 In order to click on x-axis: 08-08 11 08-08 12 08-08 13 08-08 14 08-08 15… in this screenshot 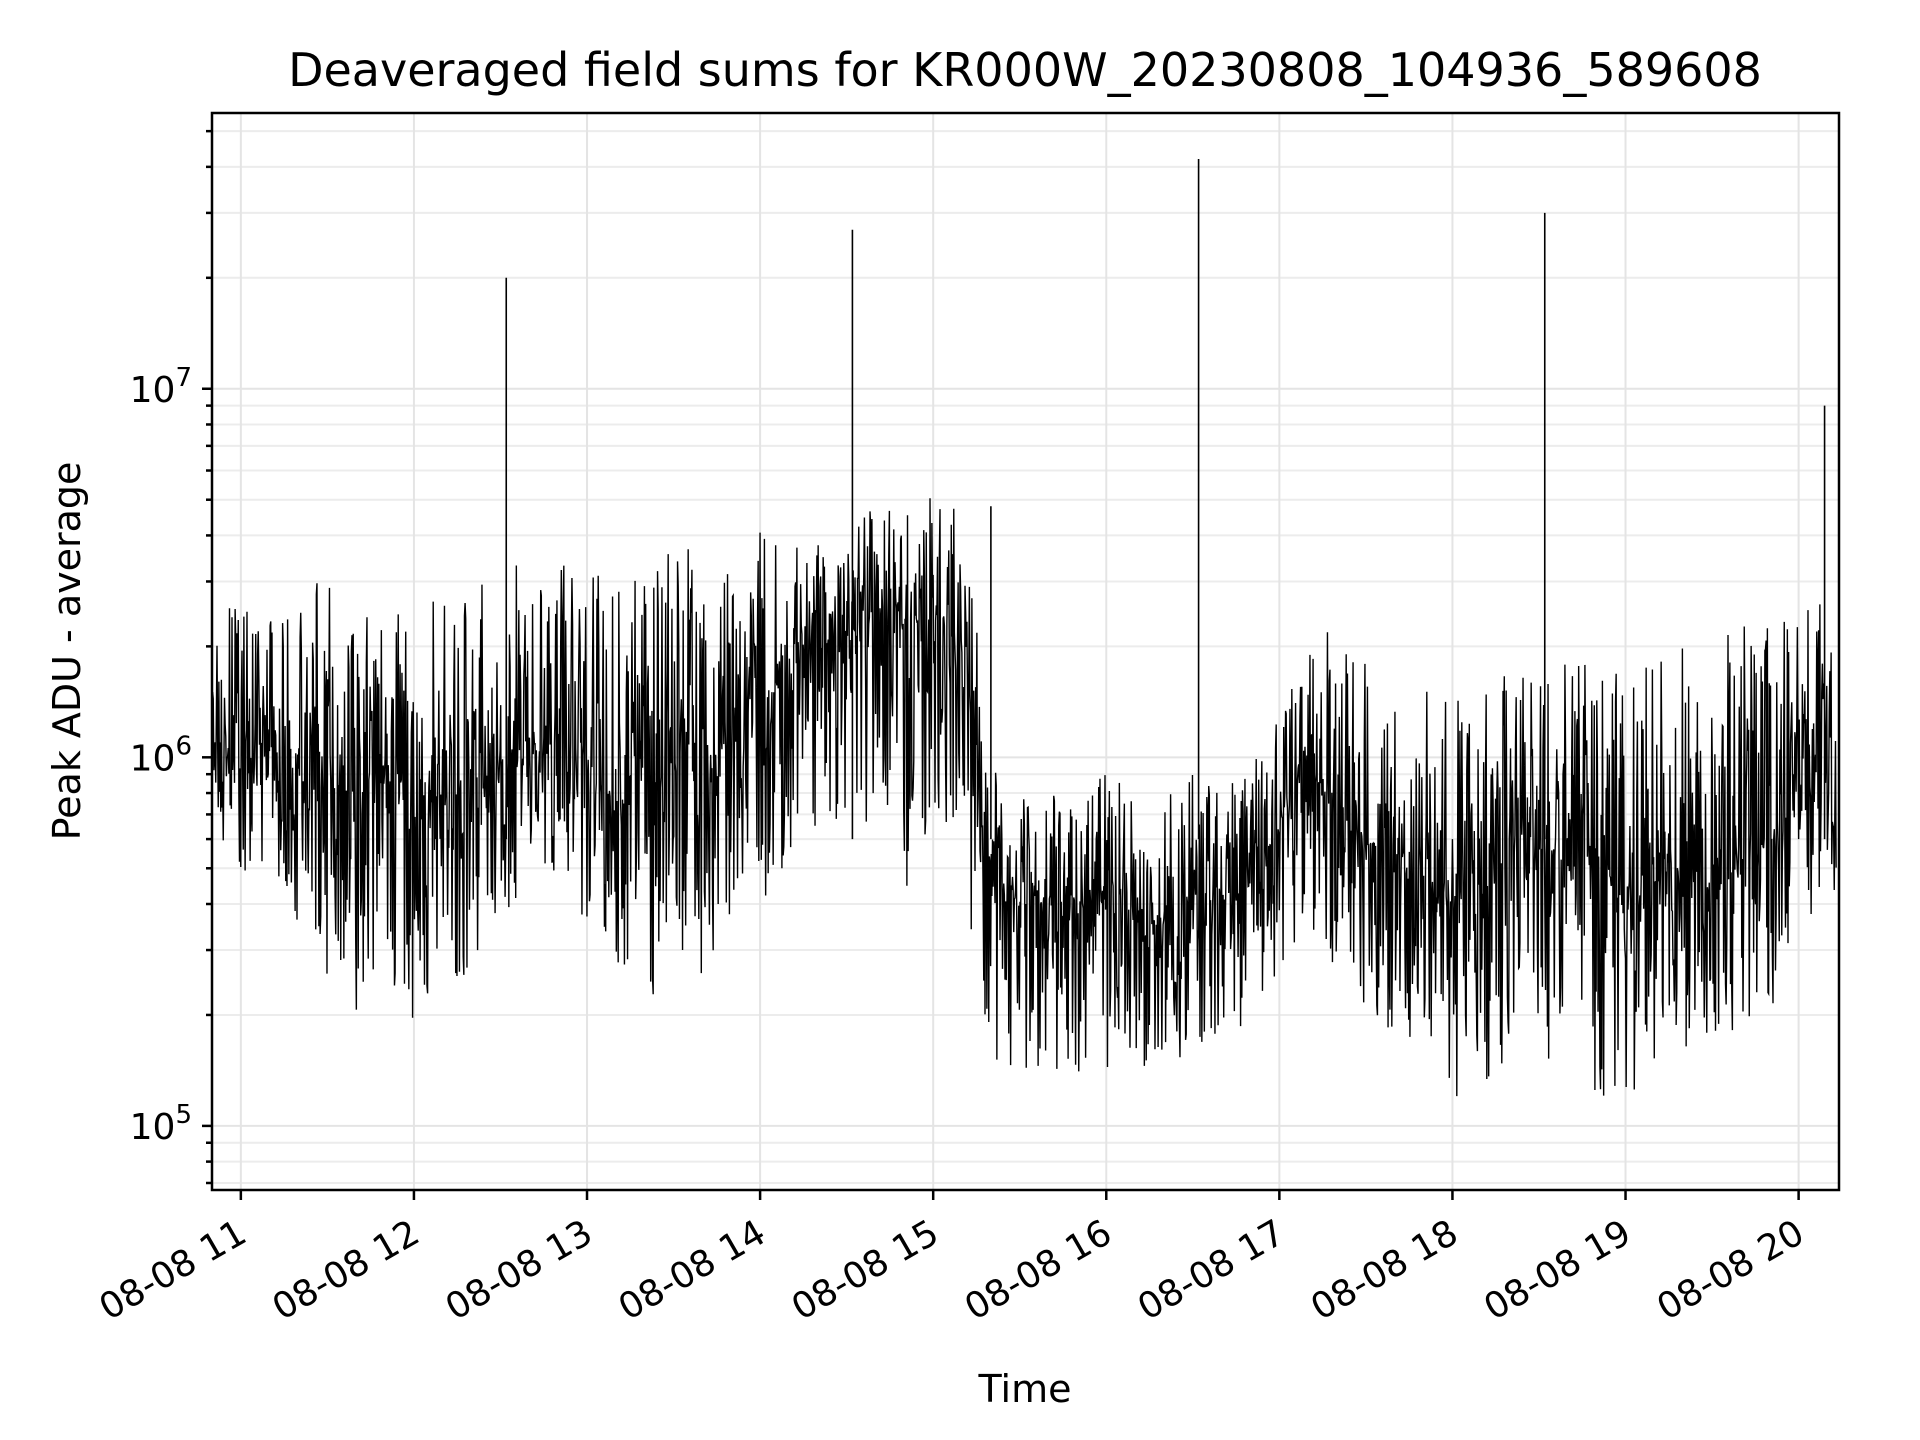, I will do `click(952, 1259)`.